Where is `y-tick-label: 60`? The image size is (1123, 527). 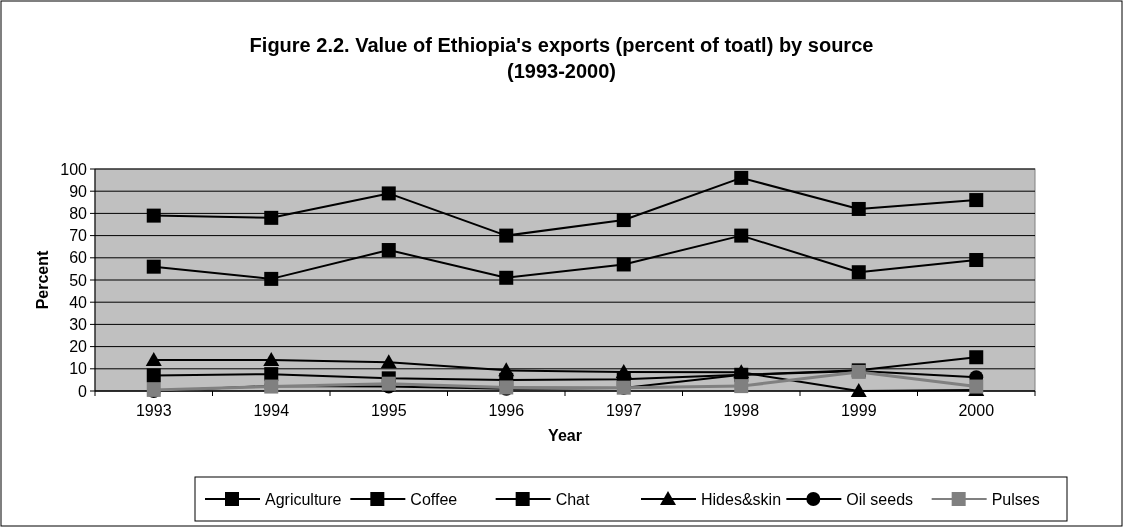
y-tick-label: 60 is located at coordinates (78, 258).